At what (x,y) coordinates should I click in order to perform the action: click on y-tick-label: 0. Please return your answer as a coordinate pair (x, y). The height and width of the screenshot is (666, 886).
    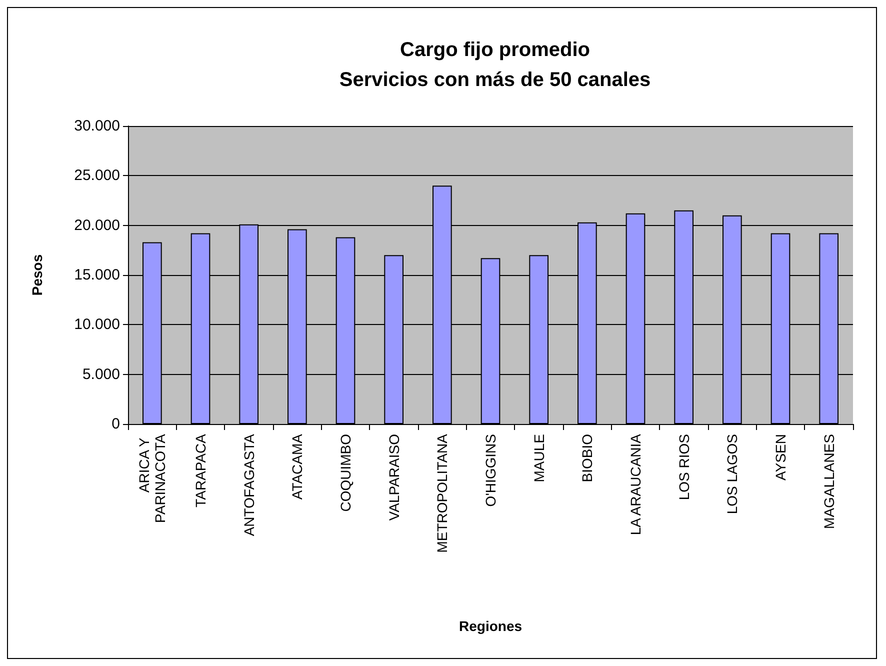
    Looking at the image, I should click on (116, 424).